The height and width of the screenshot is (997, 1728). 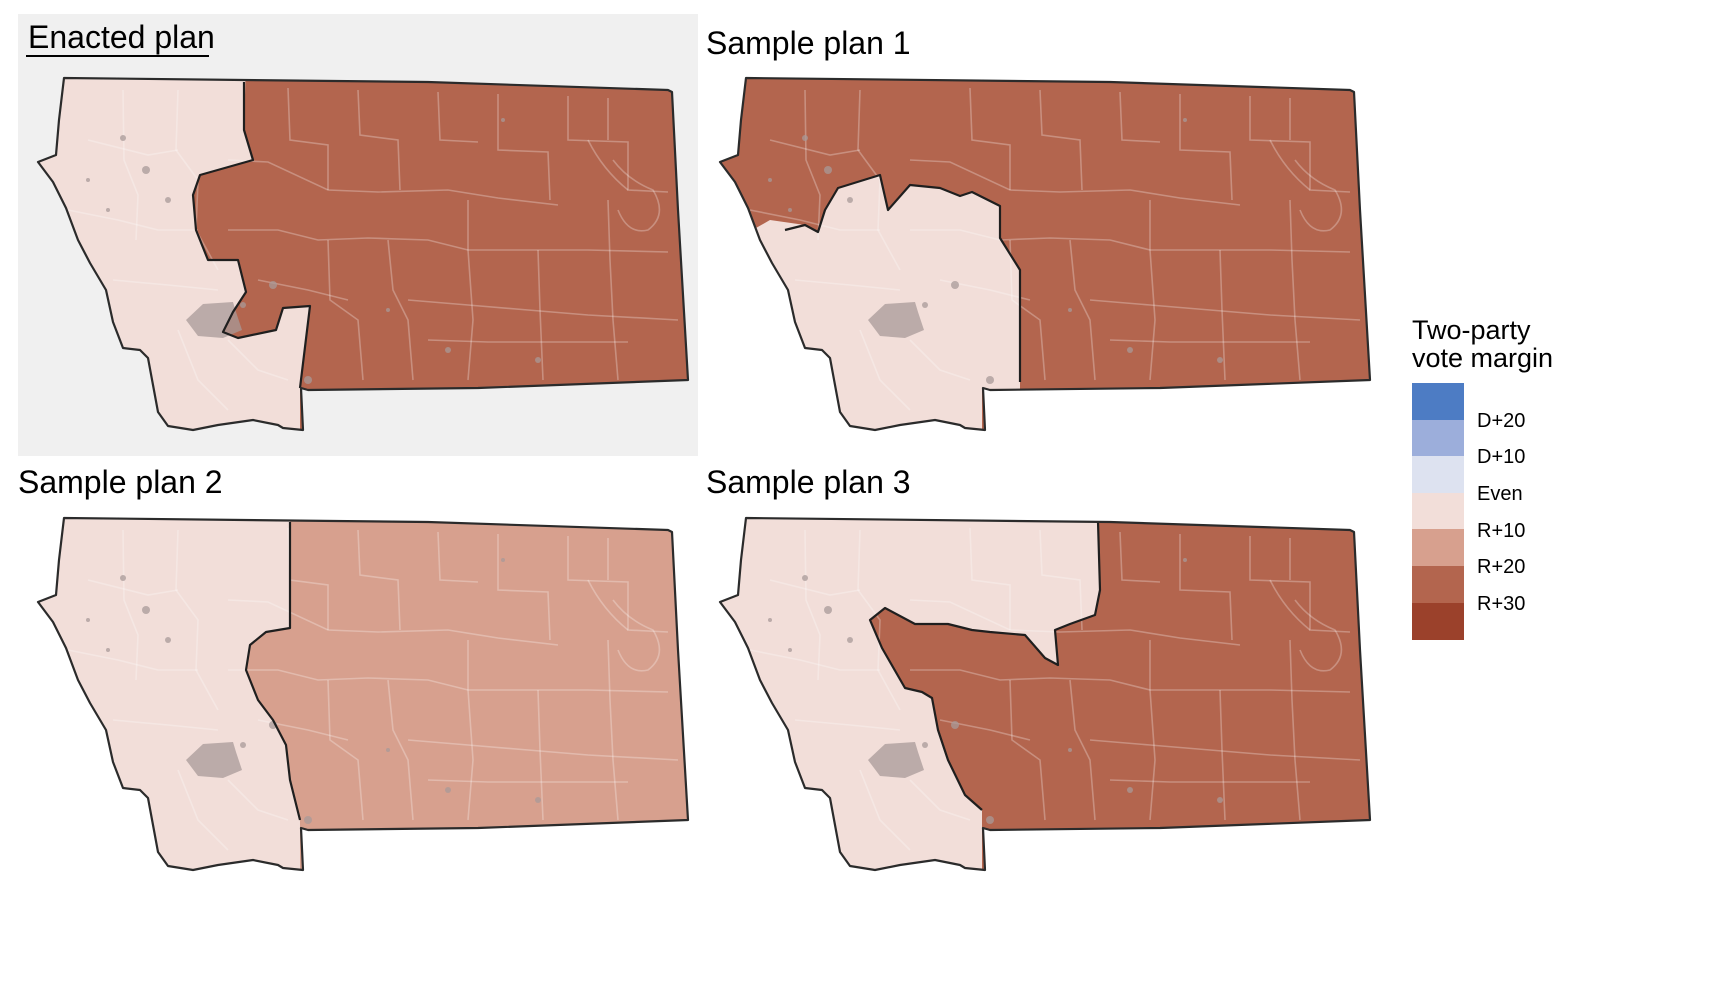 I want to click on panel-title-sample-plan-3: Sample plan 3, so click(x=808, y=482).